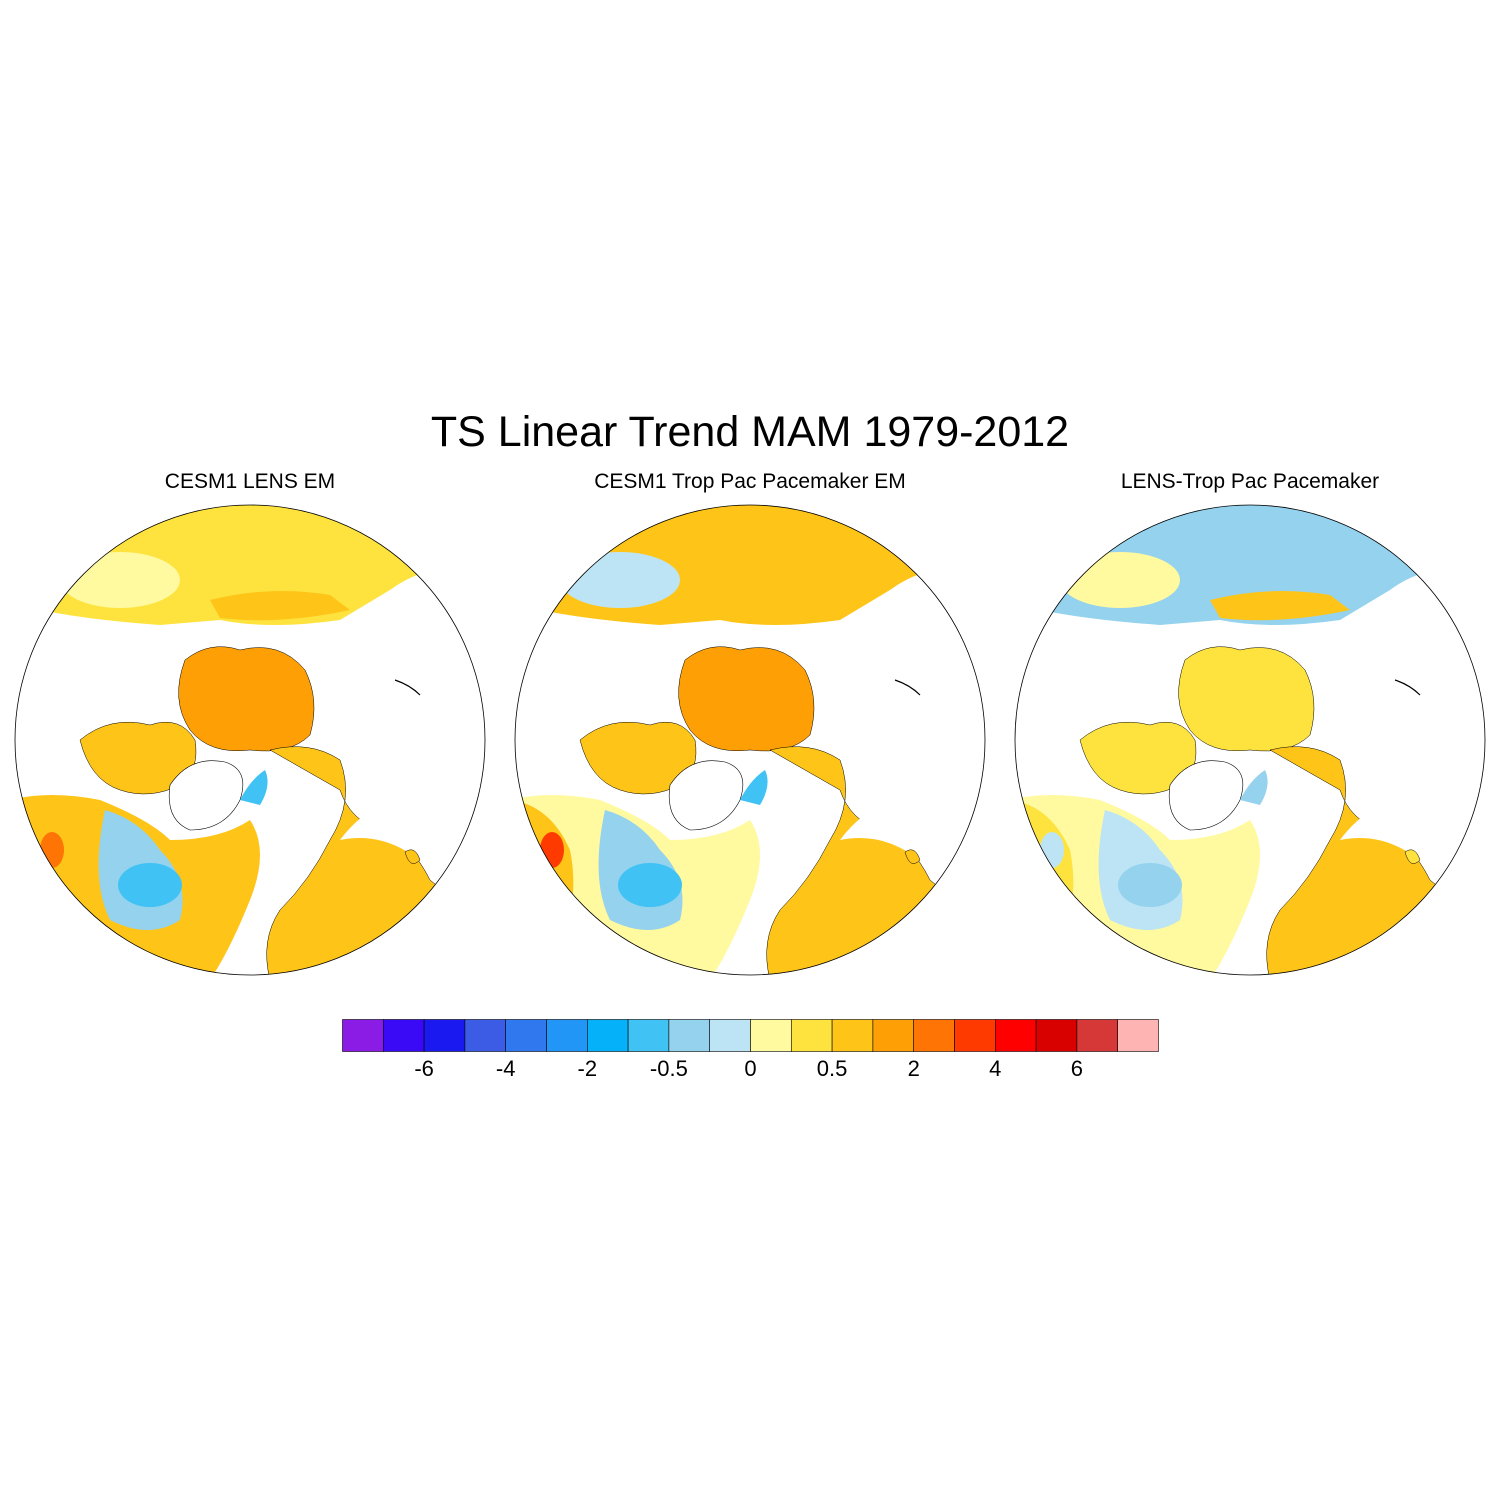 This screenshot has height=1500, width=1500. I want to click on colorbar-tick-label: -0.5, so click(668, 1068).